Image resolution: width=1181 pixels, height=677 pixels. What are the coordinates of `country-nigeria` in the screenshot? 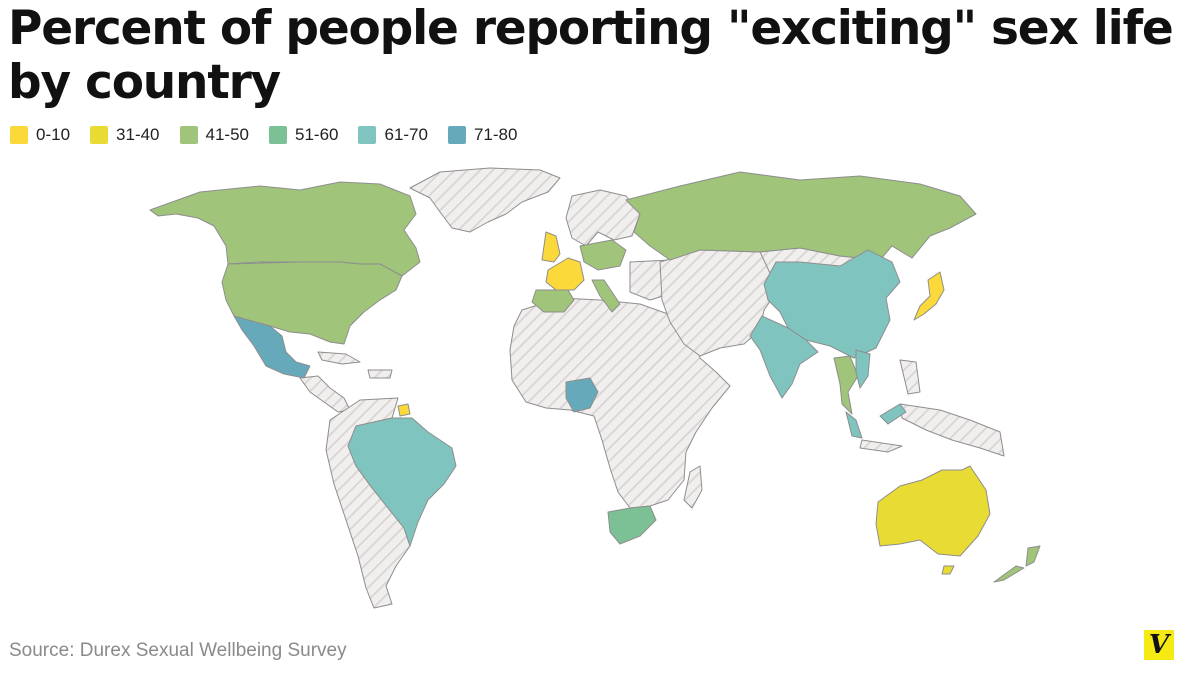 It's located at (582, 395).